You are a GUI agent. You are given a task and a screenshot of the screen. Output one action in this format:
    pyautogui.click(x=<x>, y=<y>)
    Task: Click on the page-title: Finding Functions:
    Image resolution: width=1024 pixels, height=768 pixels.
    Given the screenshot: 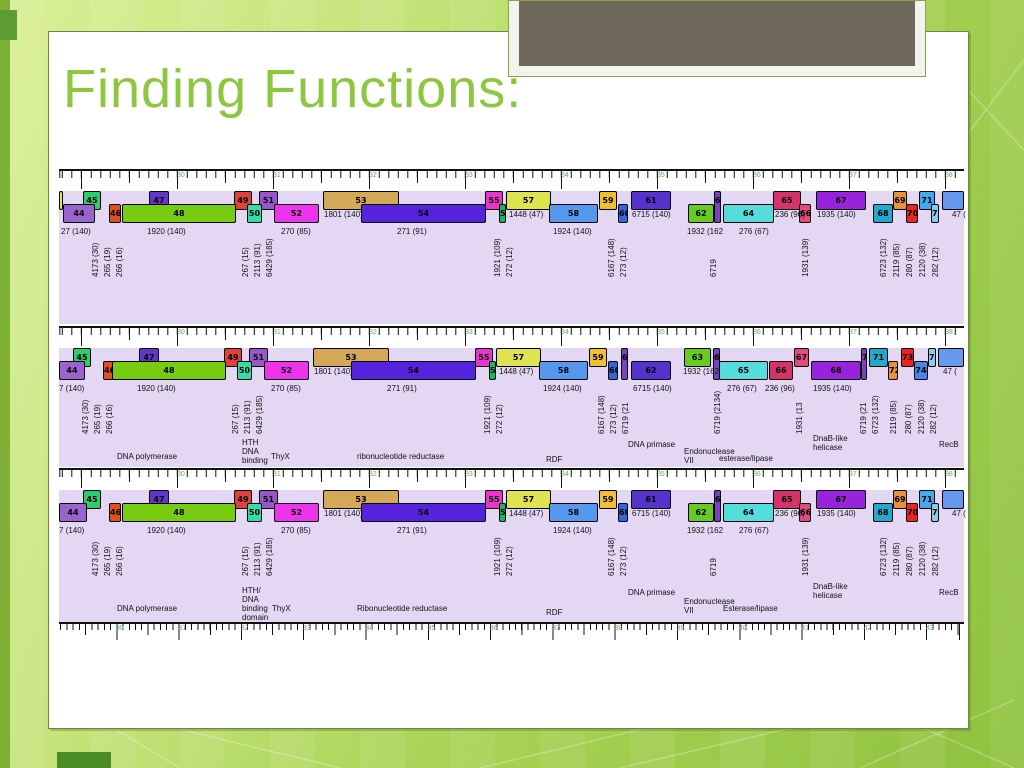 What is the action you would take?
    pyautogui.click(x=293, y=89)
    